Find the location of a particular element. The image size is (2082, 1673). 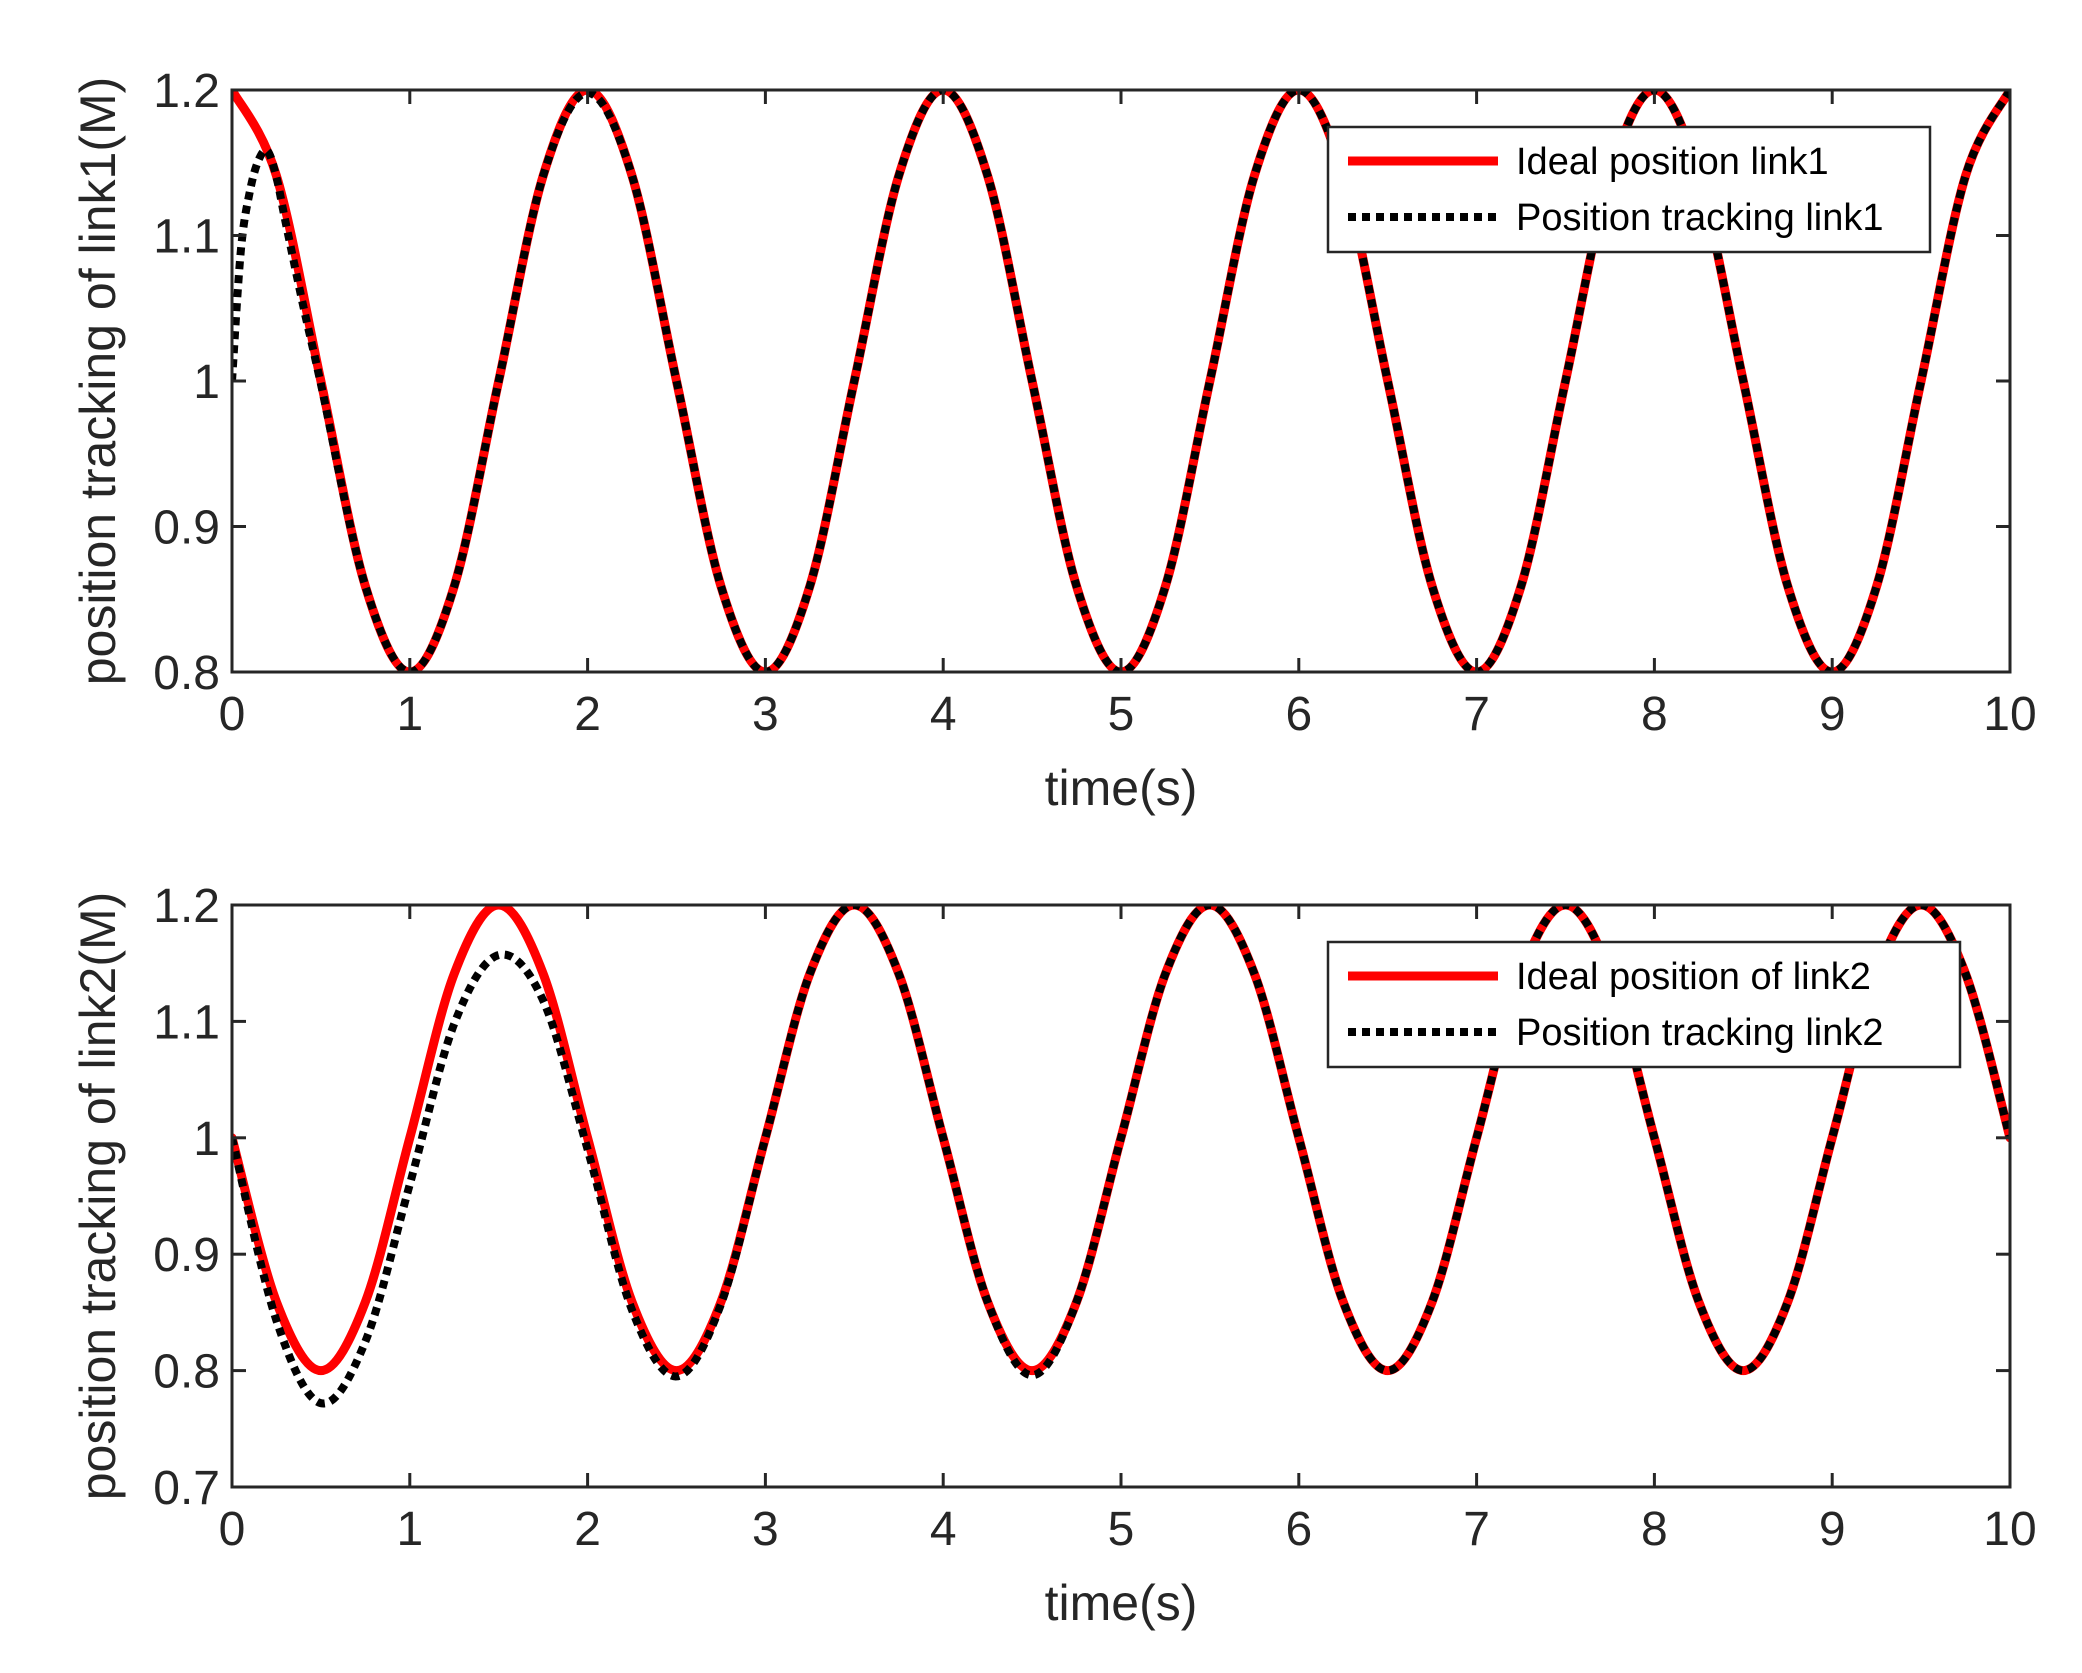

legend-label-tracking: Position tracking link1 is located at coordinates (1700, 218).